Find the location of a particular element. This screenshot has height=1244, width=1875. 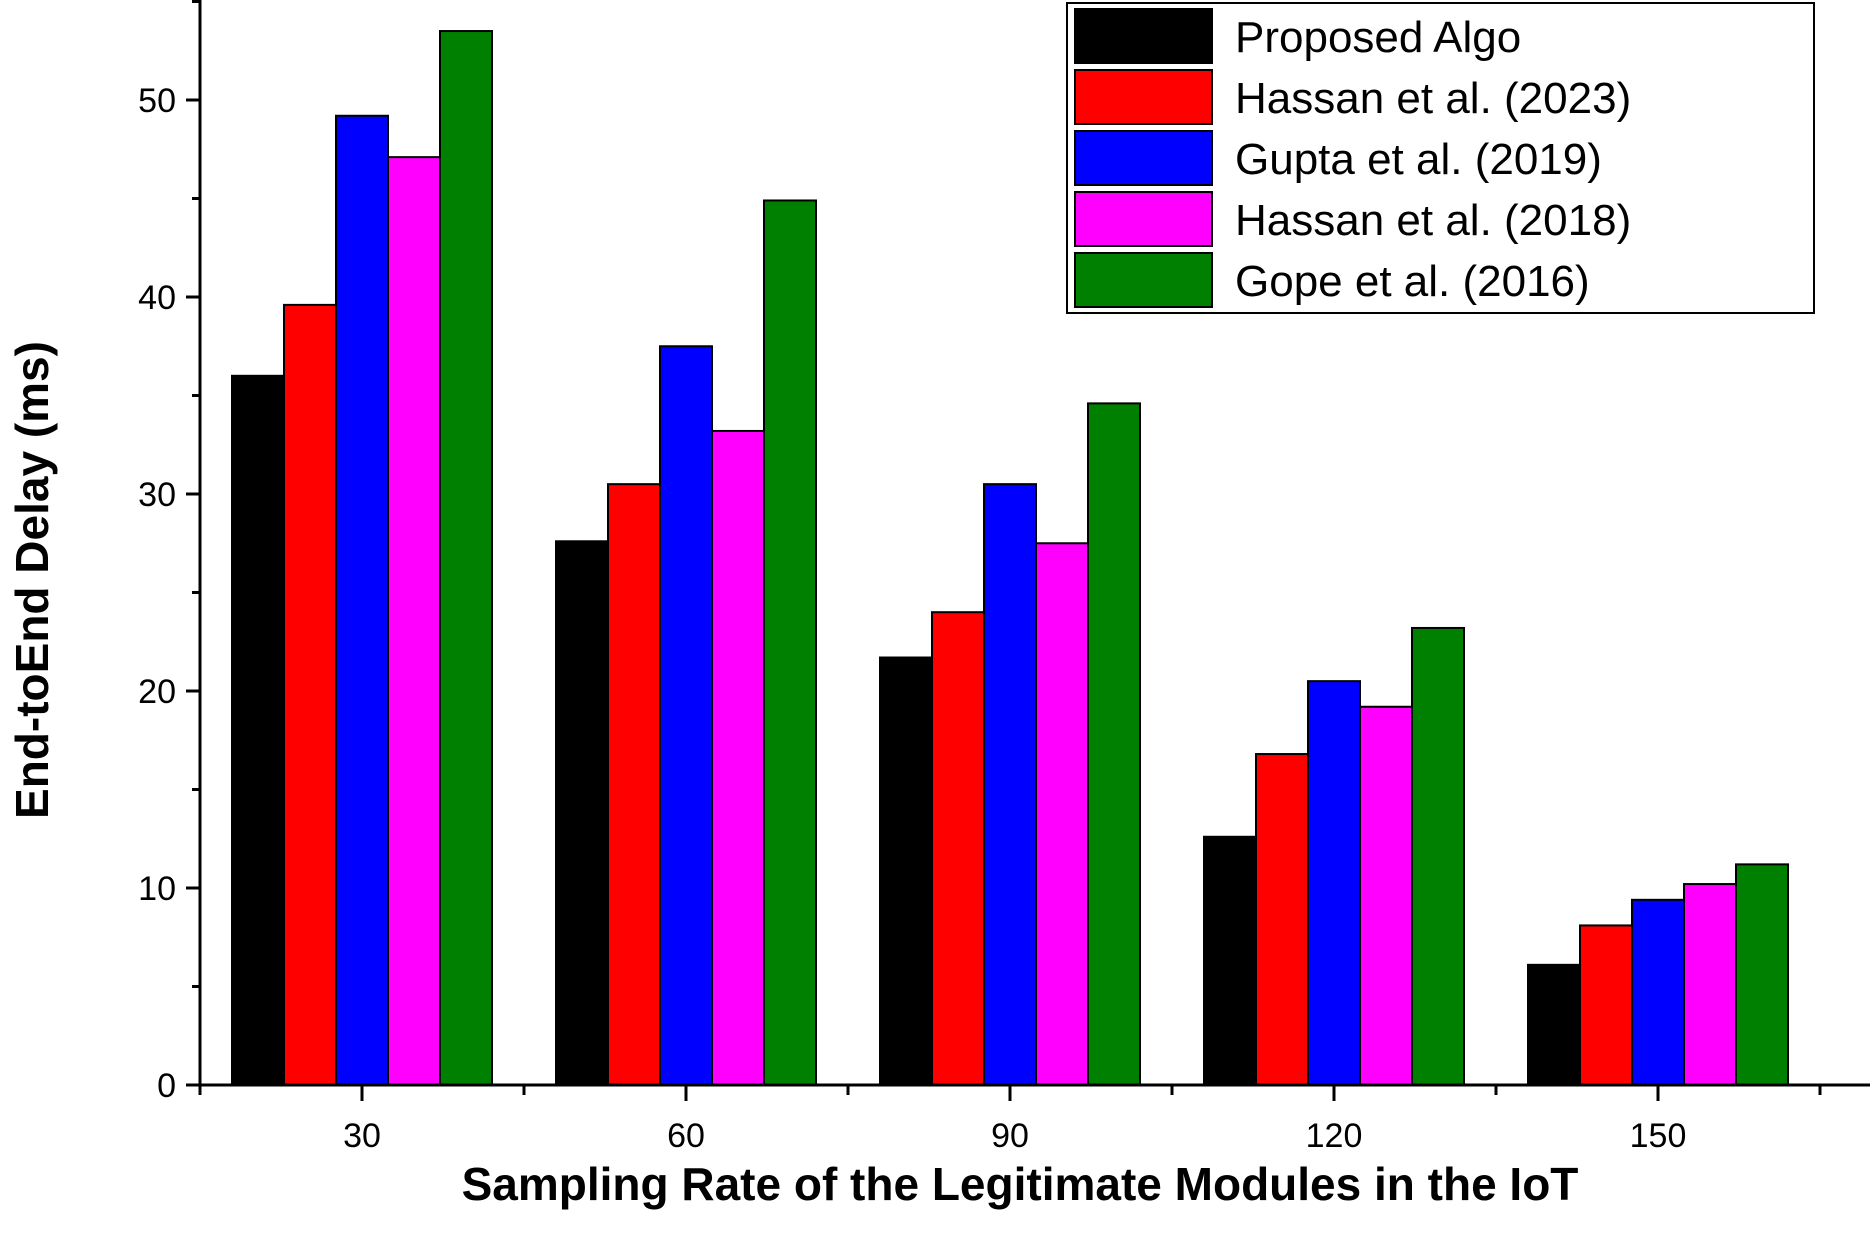

legend-label: Gupta et al. (2019) is located at coordinates (1418, 159).